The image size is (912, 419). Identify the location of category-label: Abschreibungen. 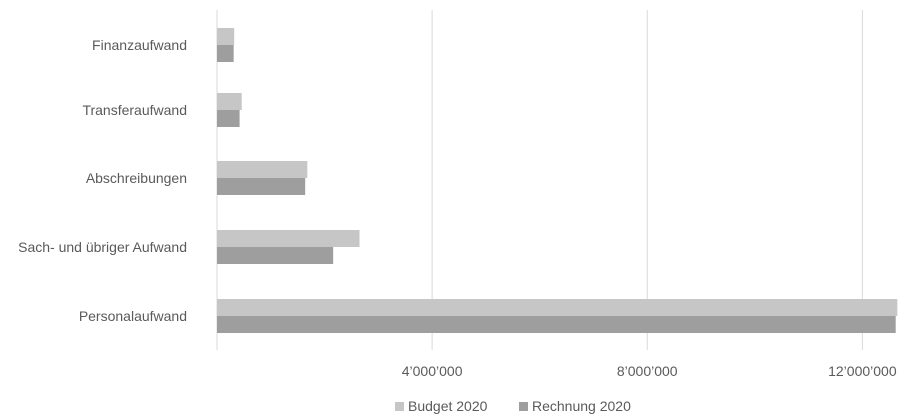
(136, 178).